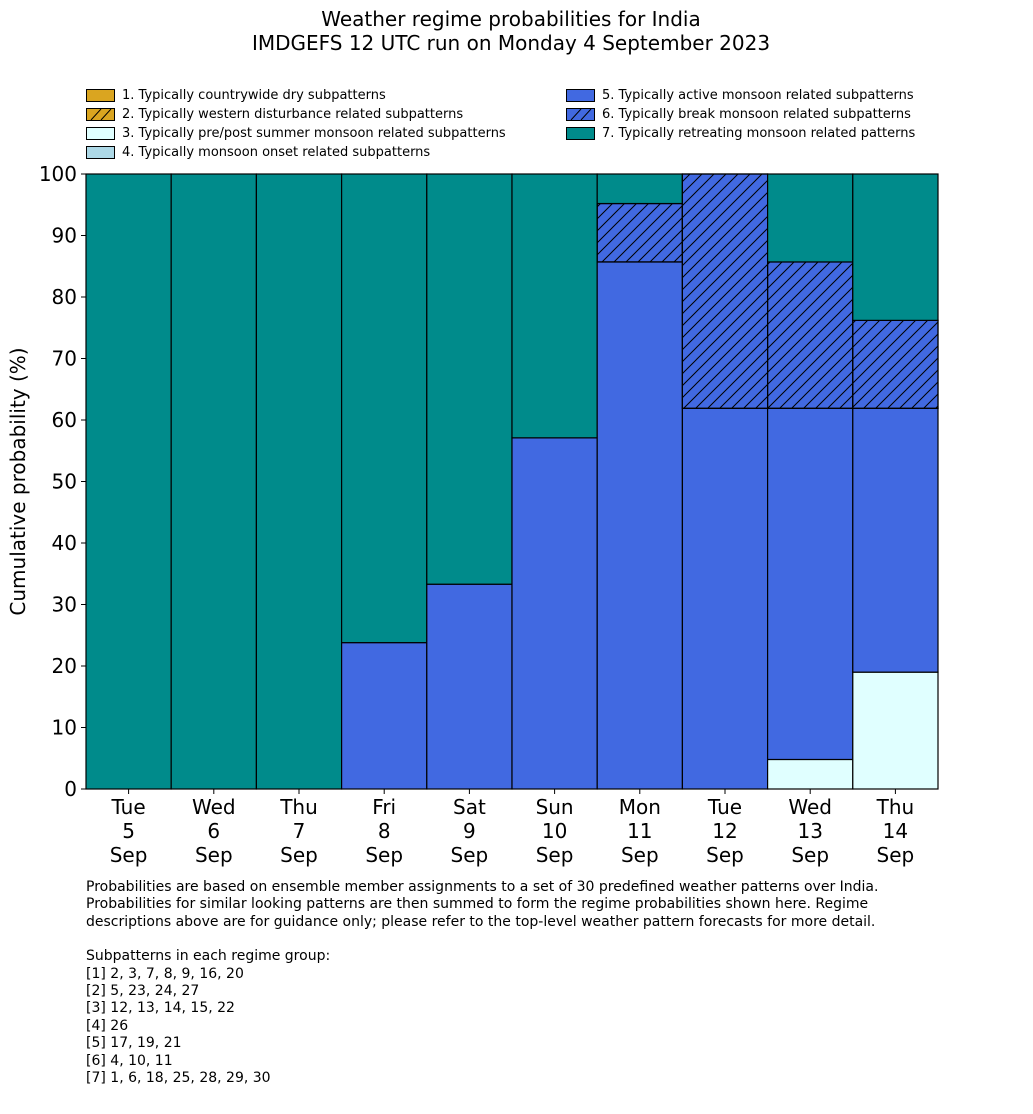 The width and height of the screenshot is (1033, 1114). Describe the element at coordinates (554, 831) in the screenshot. I see `x-tick-label: 10` at that location.